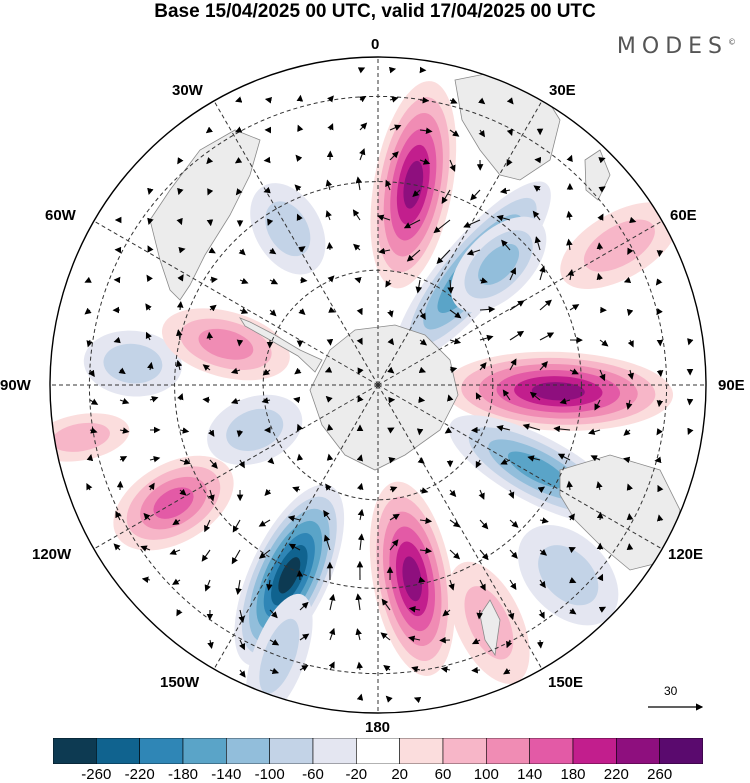 Image resolution: width=750 pixels, height=783 pixels. Describe the element at coordinates (732, 42) in the screenshot. I see `copyright-mark: ©` at that location.